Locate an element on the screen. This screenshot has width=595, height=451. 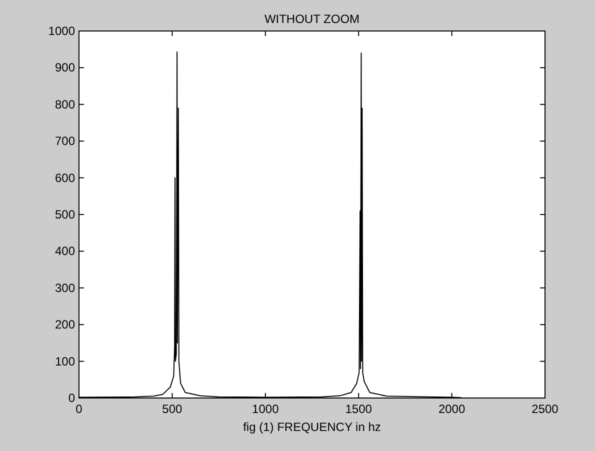
y-tick-label: 400 is located at coordinates (65, 251).